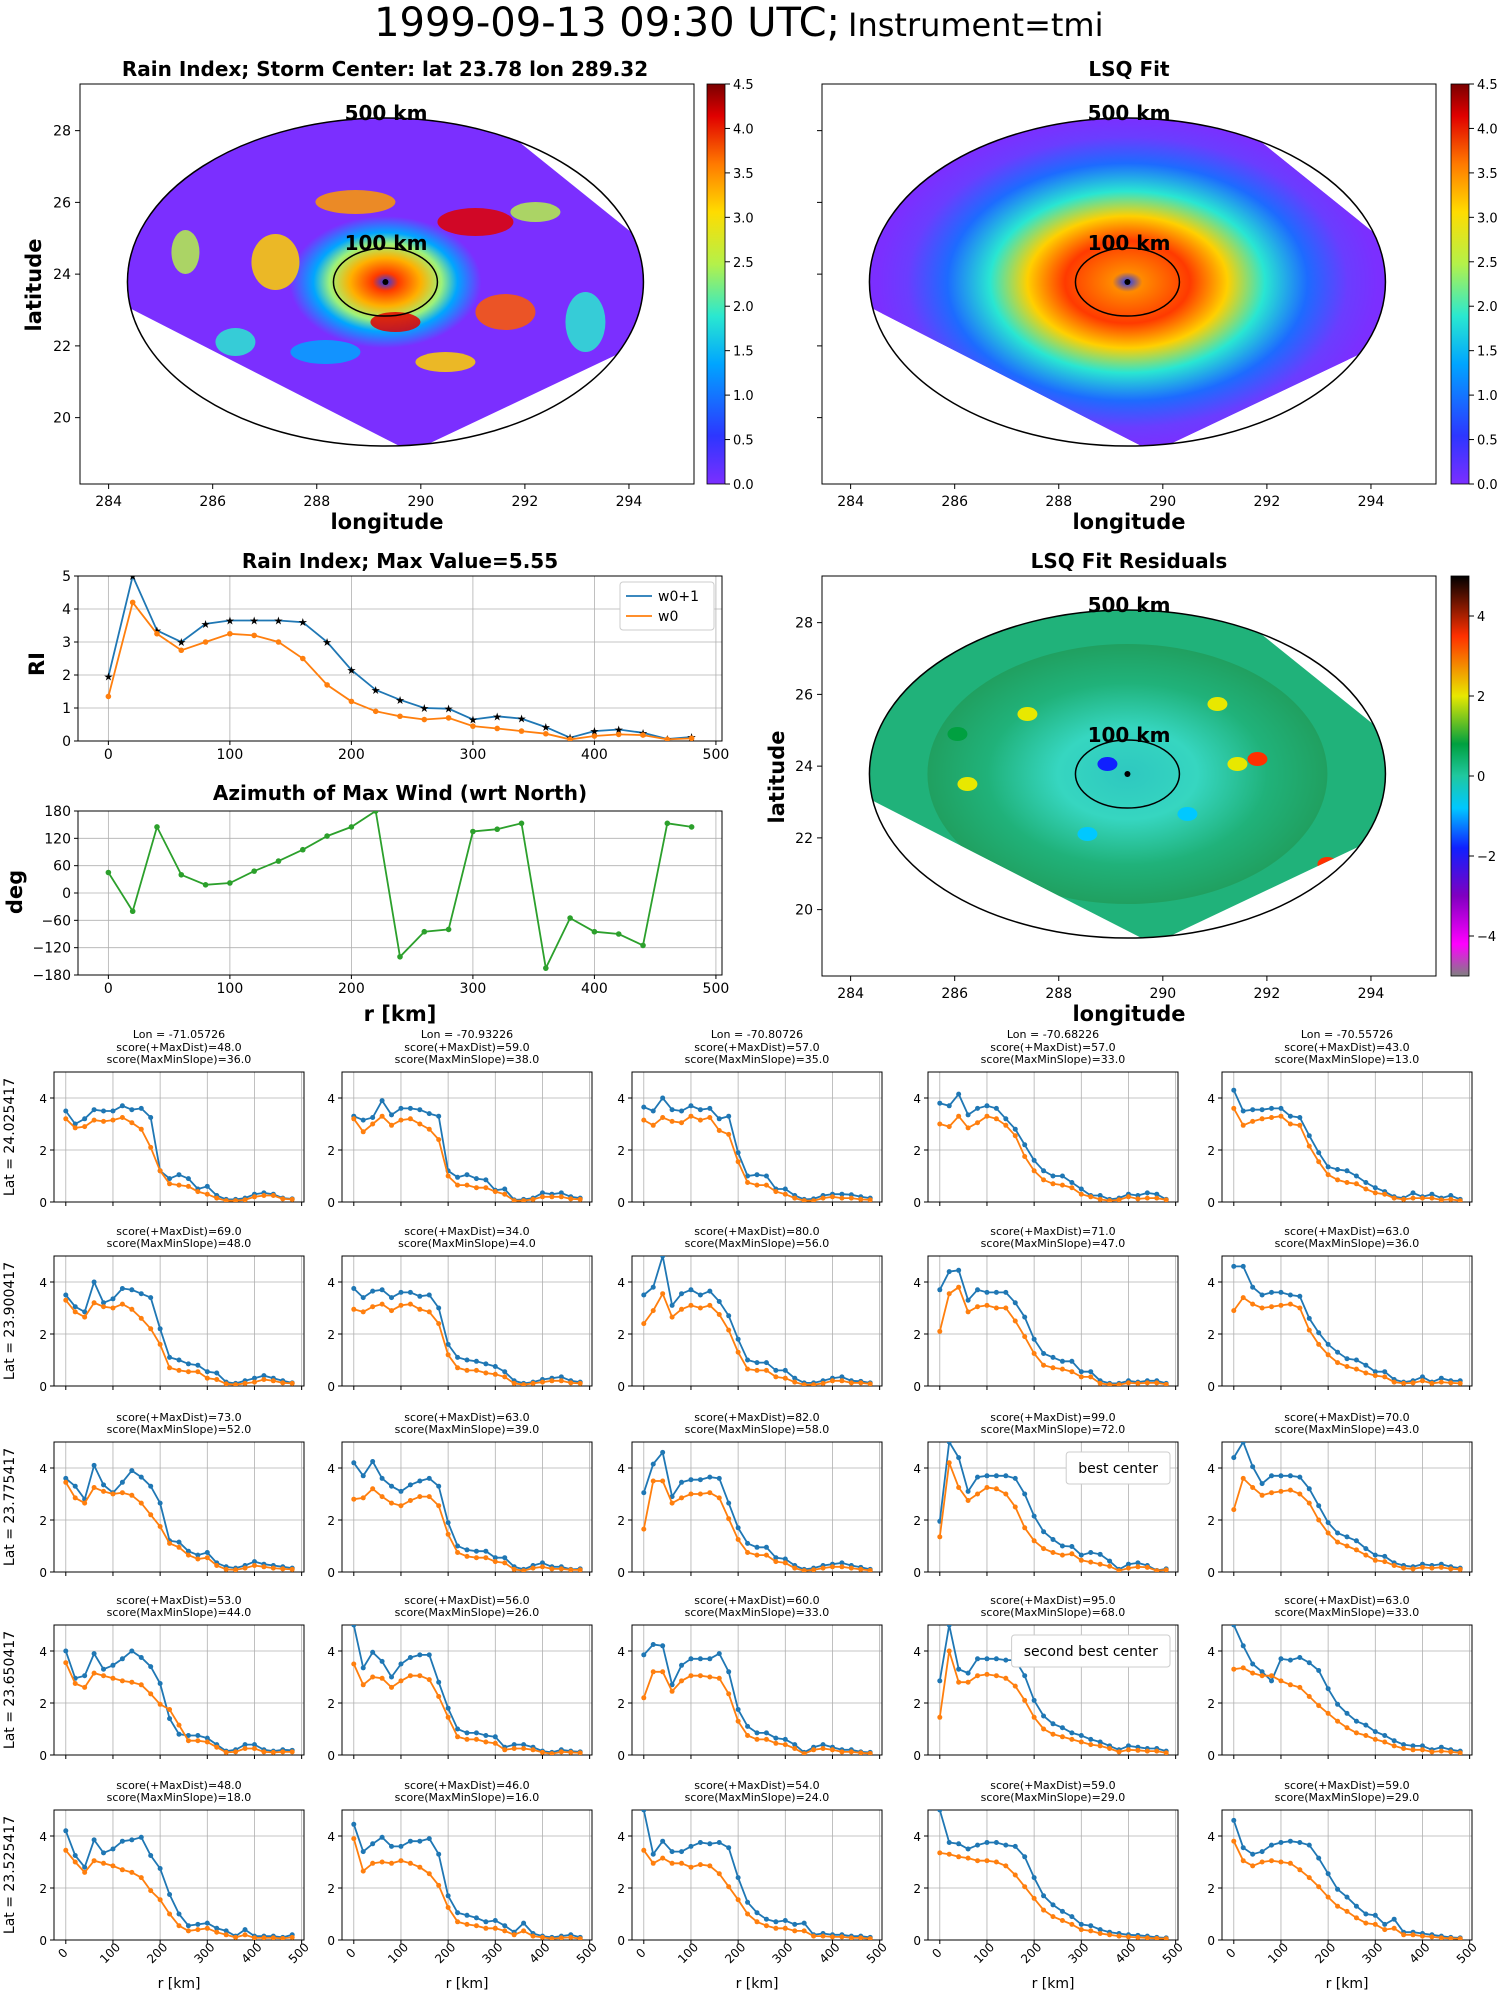 This screenshot has width=1500, height=2000. Describe the element at coordinates (1129, 605) in the screenshot. I see `ring-outer-label-3: 500 km` at that location.